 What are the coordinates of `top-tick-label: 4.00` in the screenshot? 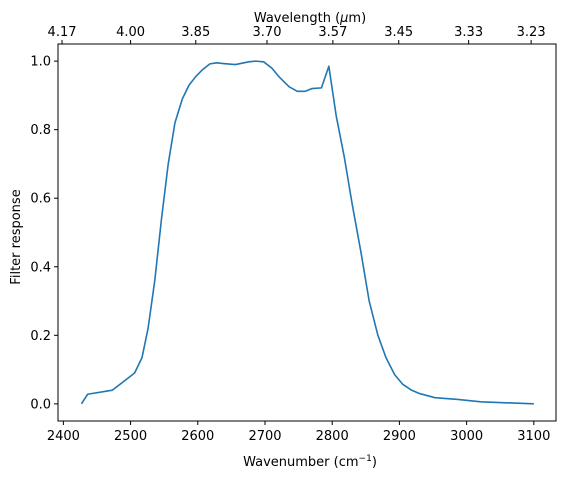 It's located at (130, 32).